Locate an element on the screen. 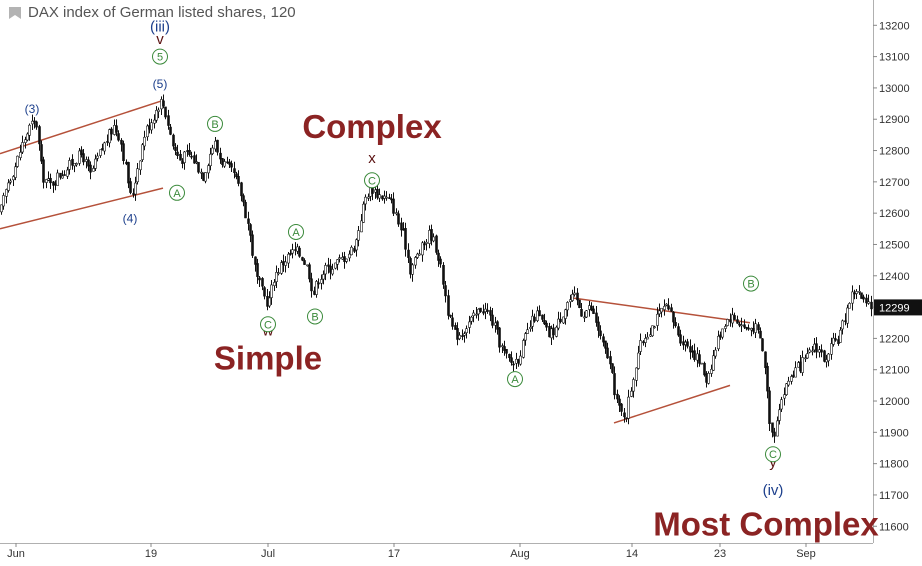 Image resolution: width=922 pixels, height=566 pixels. y-tick-label: 12200 is located at coordinates (894, 339).